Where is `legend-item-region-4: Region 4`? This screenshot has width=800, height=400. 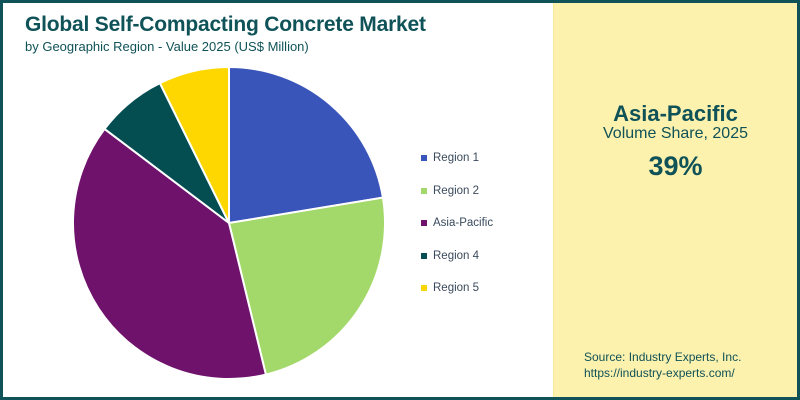 legend-item-region-4: Region 4 is located at coordinates (457, 256).